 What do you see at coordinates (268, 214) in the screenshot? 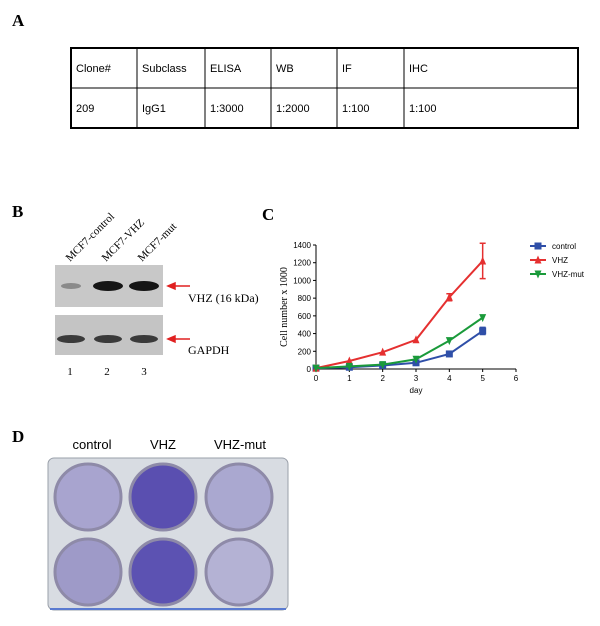
I see `panel-label: C` at bounding box center [268, 214].